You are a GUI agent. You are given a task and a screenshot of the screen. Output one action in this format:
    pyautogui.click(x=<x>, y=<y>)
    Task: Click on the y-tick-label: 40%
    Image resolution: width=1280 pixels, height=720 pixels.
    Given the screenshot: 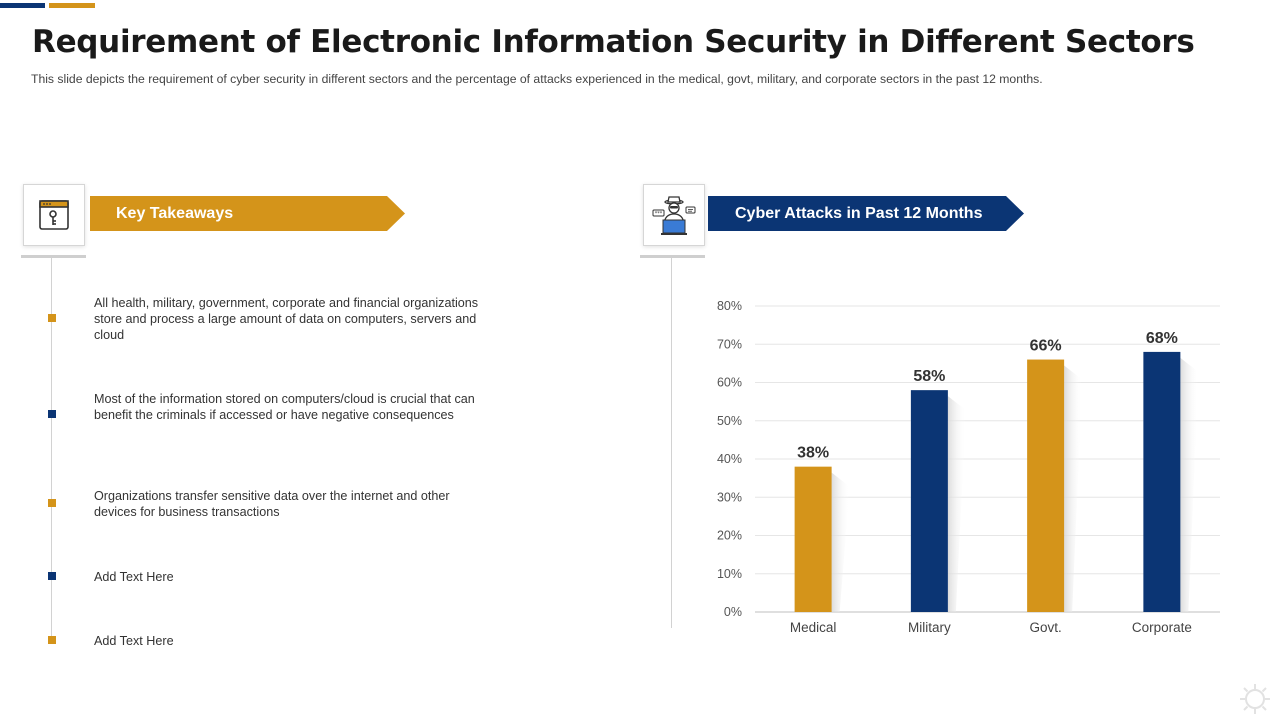 What is the action you would take?
    pyautogui.click(x=729, y=459)
    